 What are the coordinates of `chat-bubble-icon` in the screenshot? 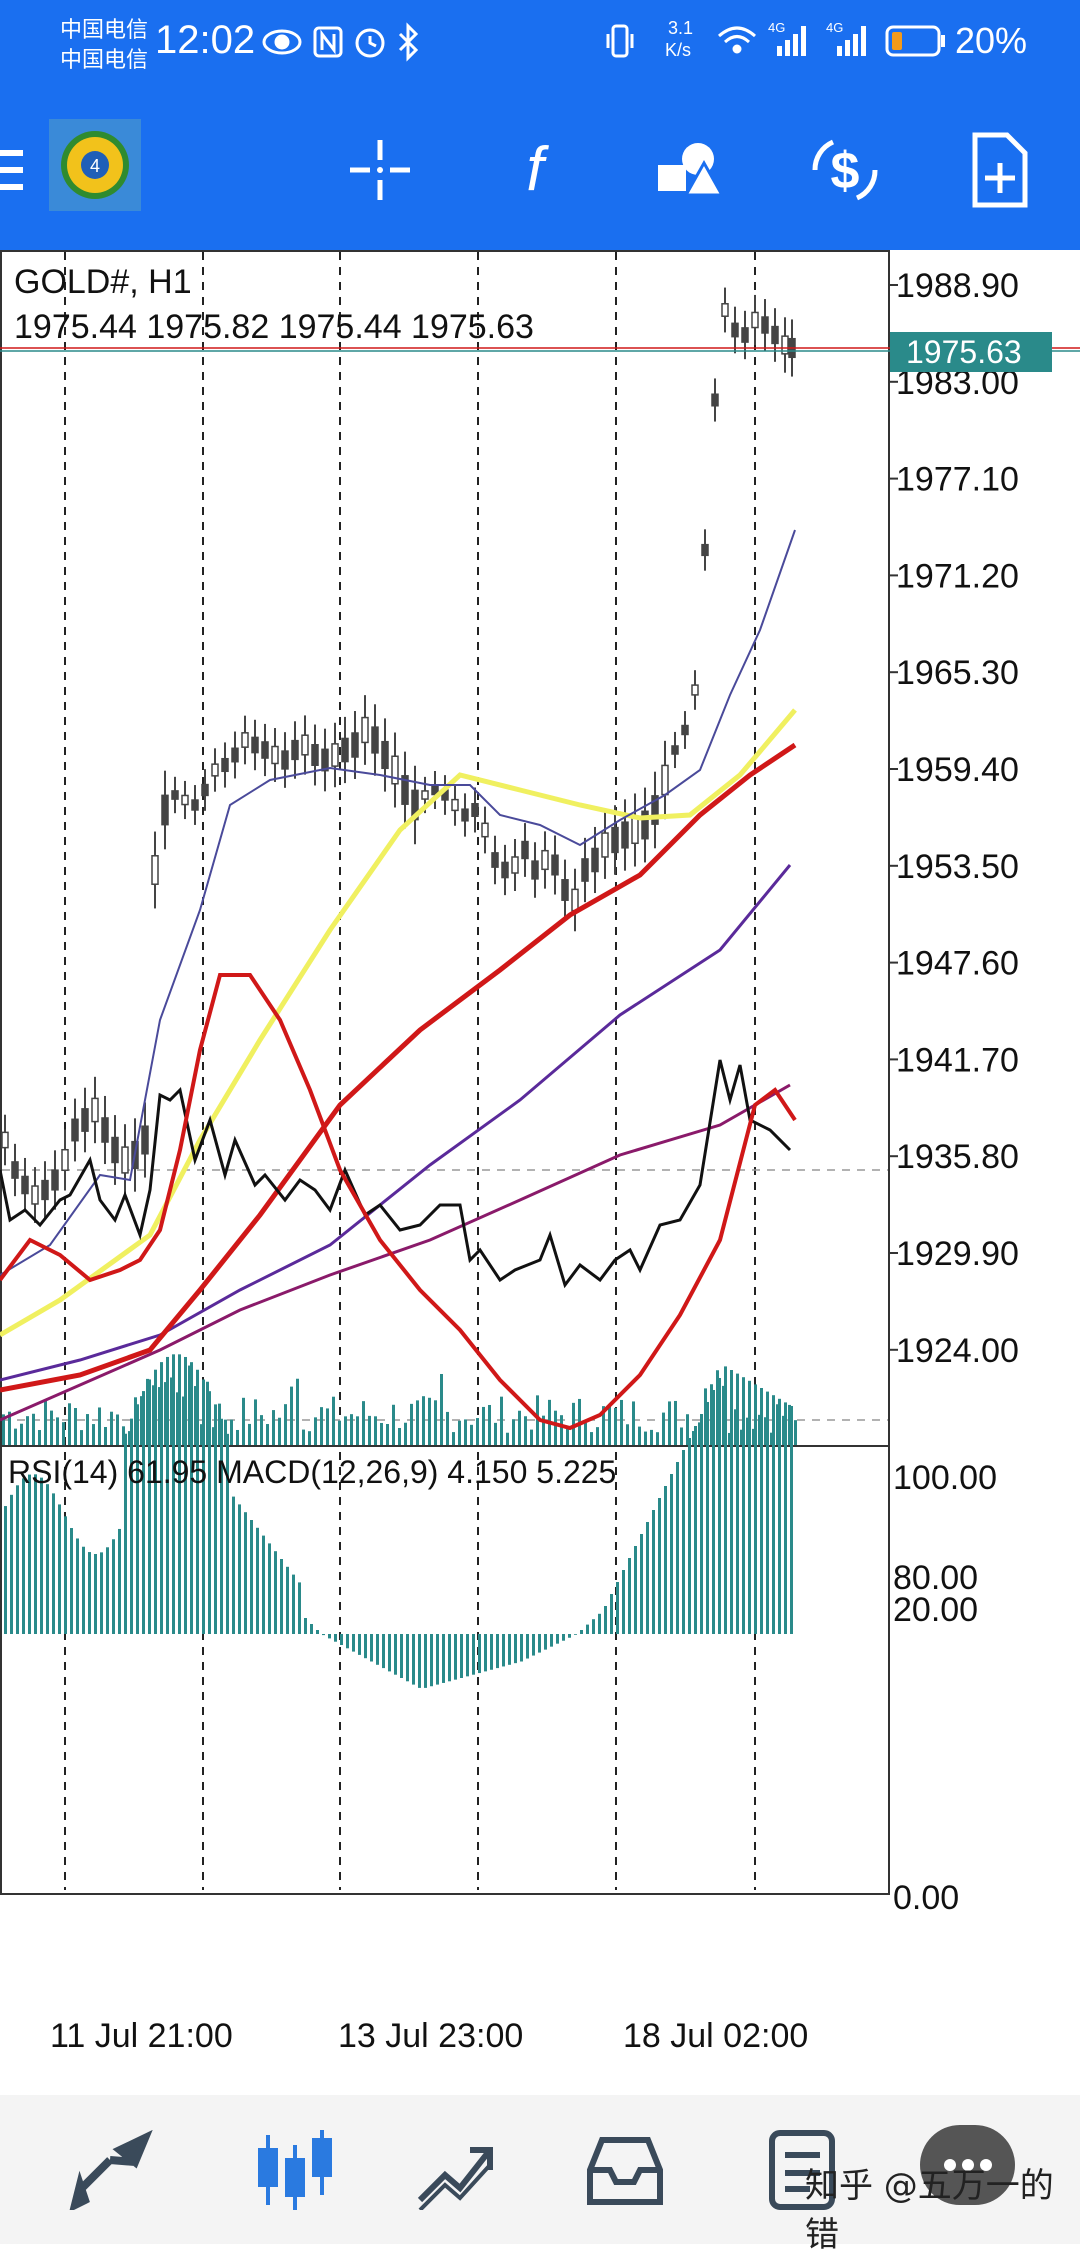 It's located at (967, 2165).